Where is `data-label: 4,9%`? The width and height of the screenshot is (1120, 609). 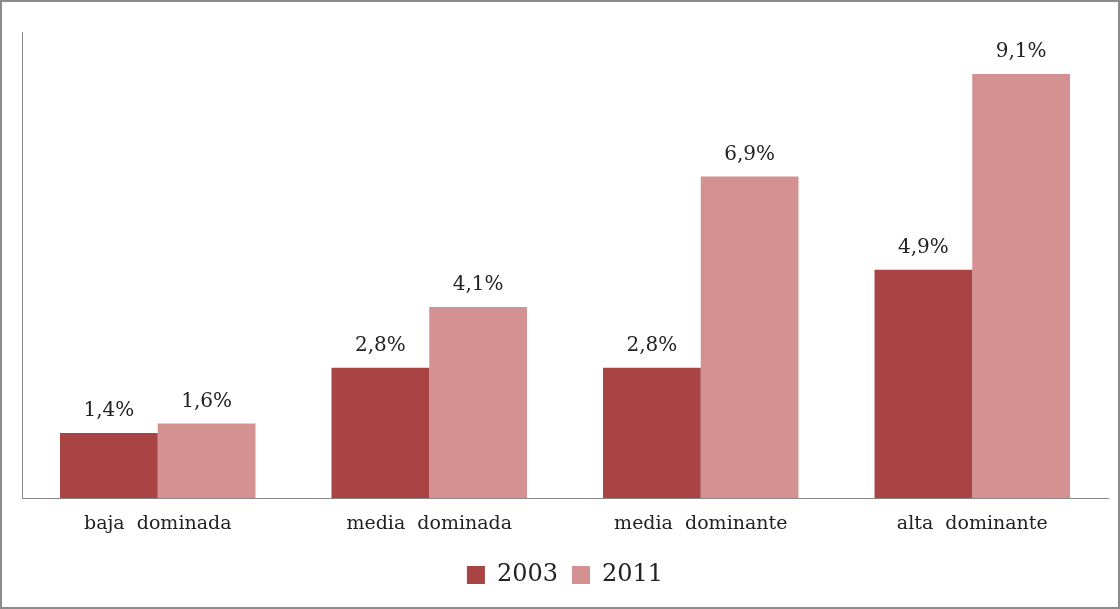
data-label: 4,9% is located at coordinates (923, 245).